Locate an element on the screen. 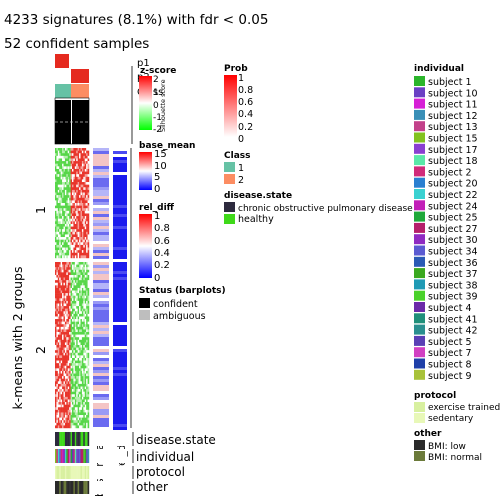 The height and width of the screenshot is (504, 504). legend-zscore: z-score 2 1 0 -1 -2 Silhouette score is located at coordinates (157, 100).